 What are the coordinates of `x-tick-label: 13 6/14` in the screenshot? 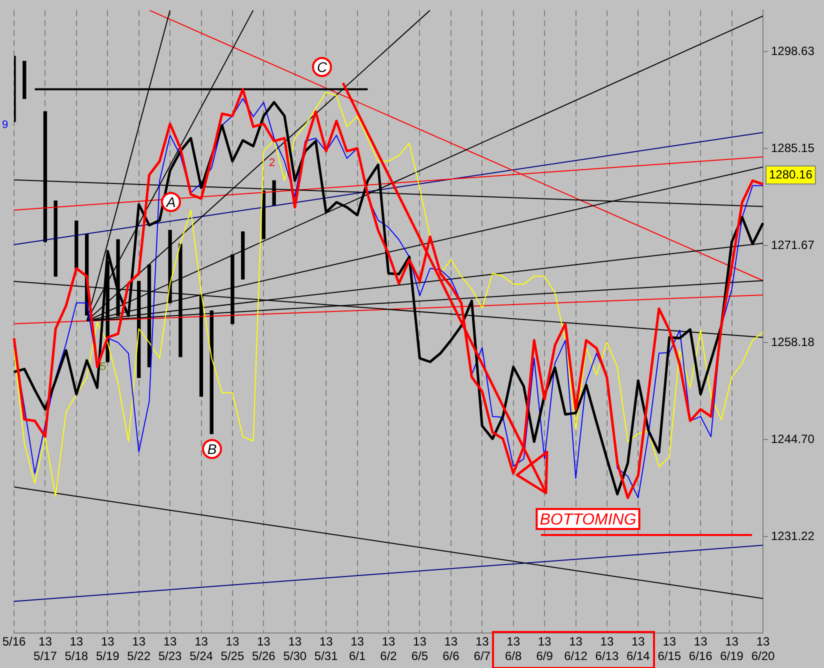 It's located at (638, 648).